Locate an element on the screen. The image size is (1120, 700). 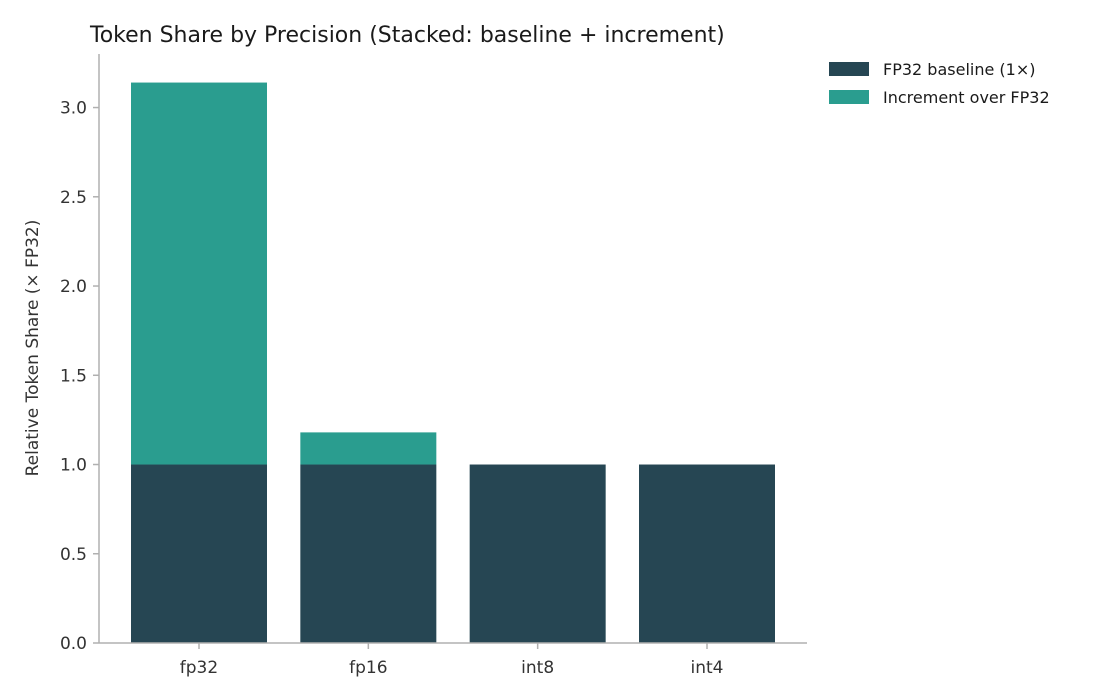
y-tick-label: 2.5 is located at coordinates (73, 198).